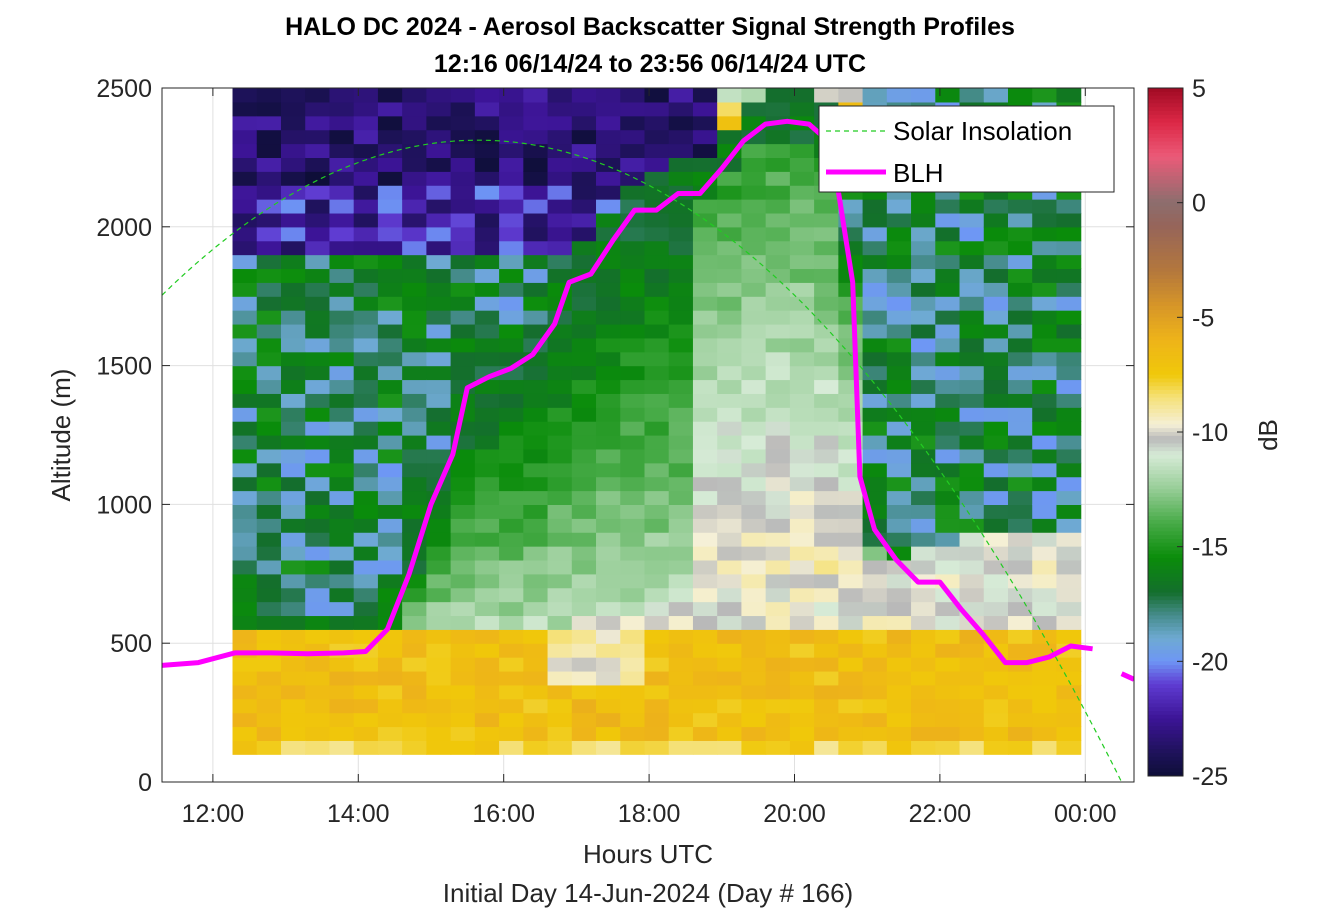  Describe the element at coordinates (1210, 777) in the screenshot. I see `colorbar-tick-label: -25` at that location.